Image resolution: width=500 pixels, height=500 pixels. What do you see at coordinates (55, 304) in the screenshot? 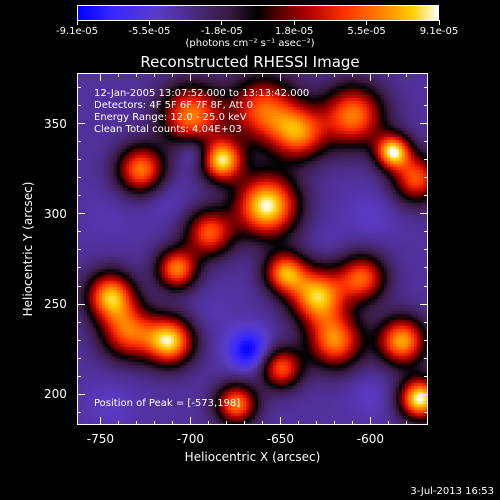
I see `y-tick-label: 250` at bounding box center [55, 304].